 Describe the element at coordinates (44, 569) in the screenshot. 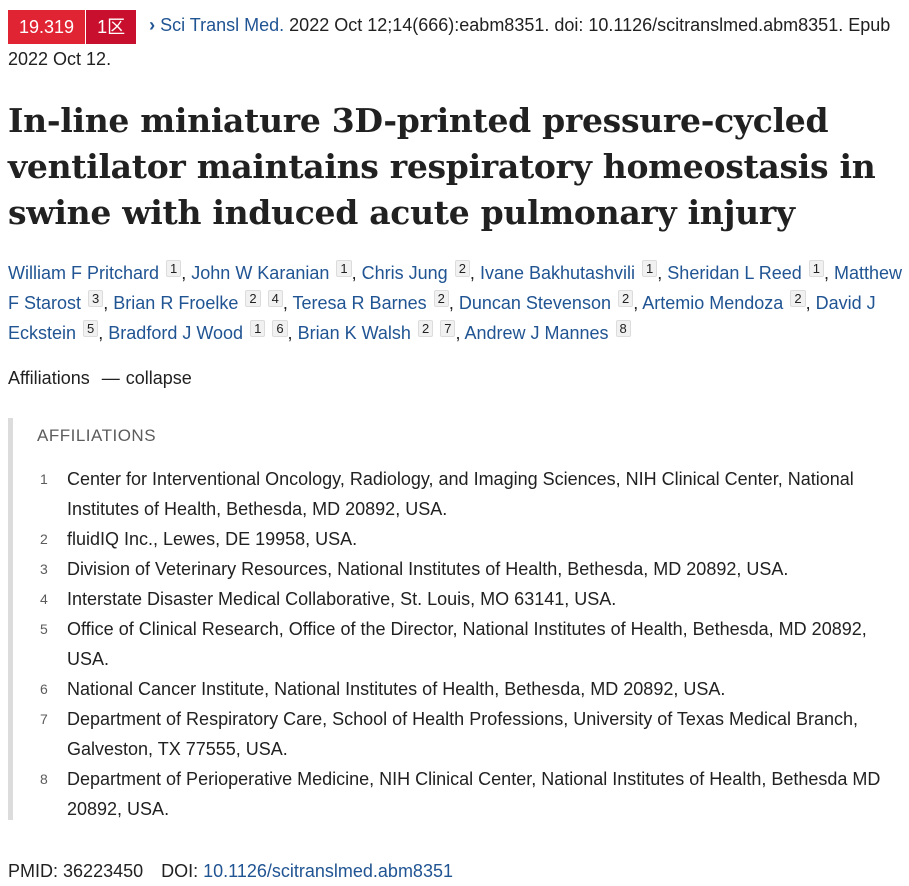

I see `affiliation-number: 3` at that location.